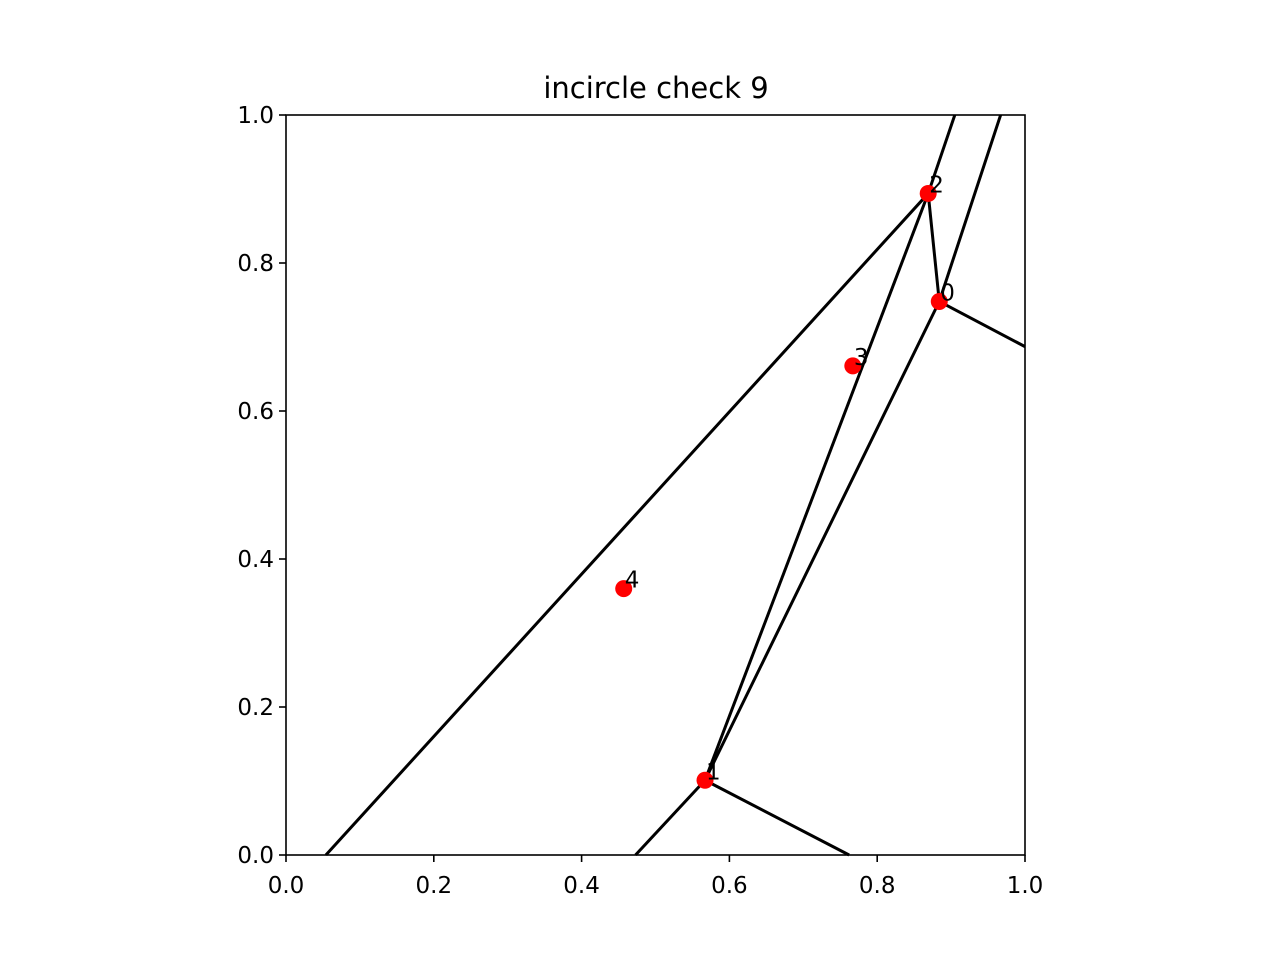 The width and height of the screenshot is (1280, 960). I want to click on y-tick-label-4: 0.8, so click(255, 264).